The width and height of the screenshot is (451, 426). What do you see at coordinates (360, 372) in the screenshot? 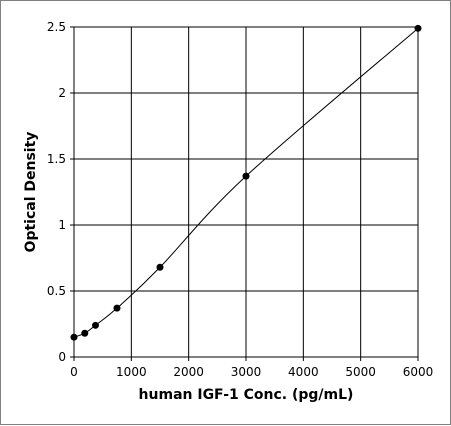
I see `x-tick-label: 5000` at bounding box center [360, 372].